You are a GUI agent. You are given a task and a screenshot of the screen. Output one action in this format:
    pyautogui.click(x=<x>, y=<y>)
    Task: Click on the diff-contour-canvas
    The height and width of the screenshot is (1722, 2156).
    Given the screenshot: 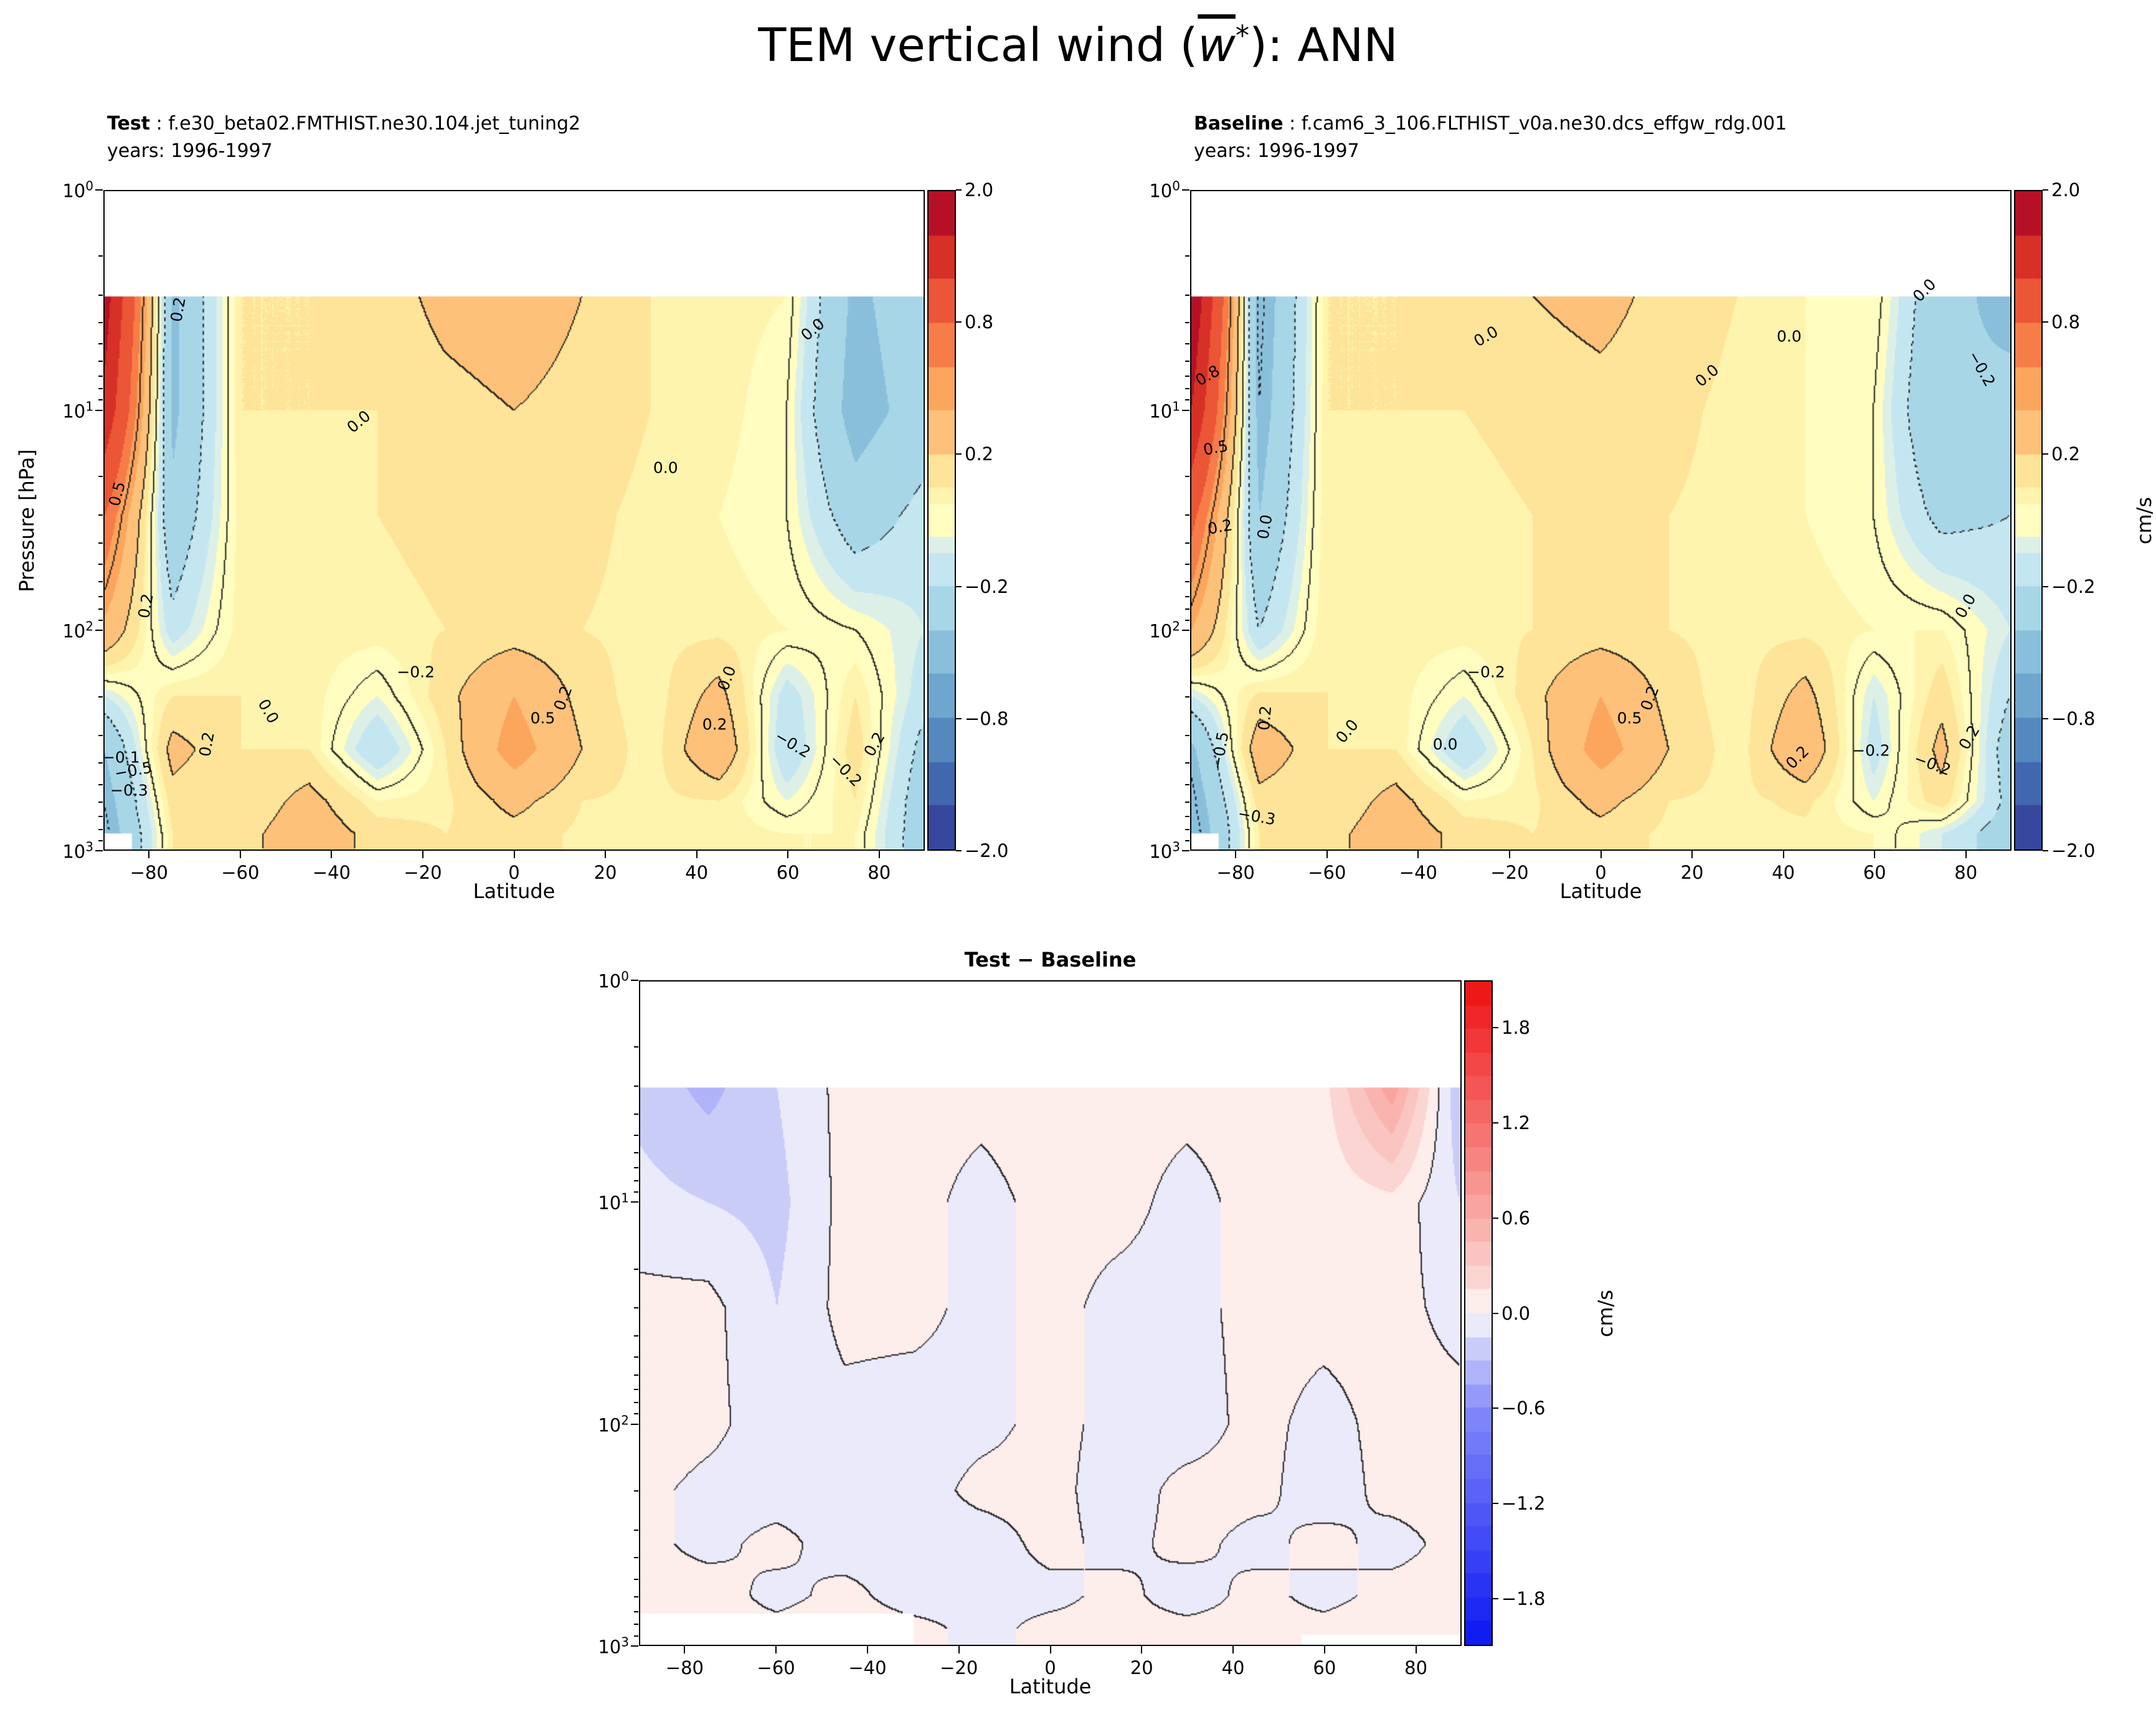 What is the action you would take?
    pyautogui.click(x=1050, y=1313)
    